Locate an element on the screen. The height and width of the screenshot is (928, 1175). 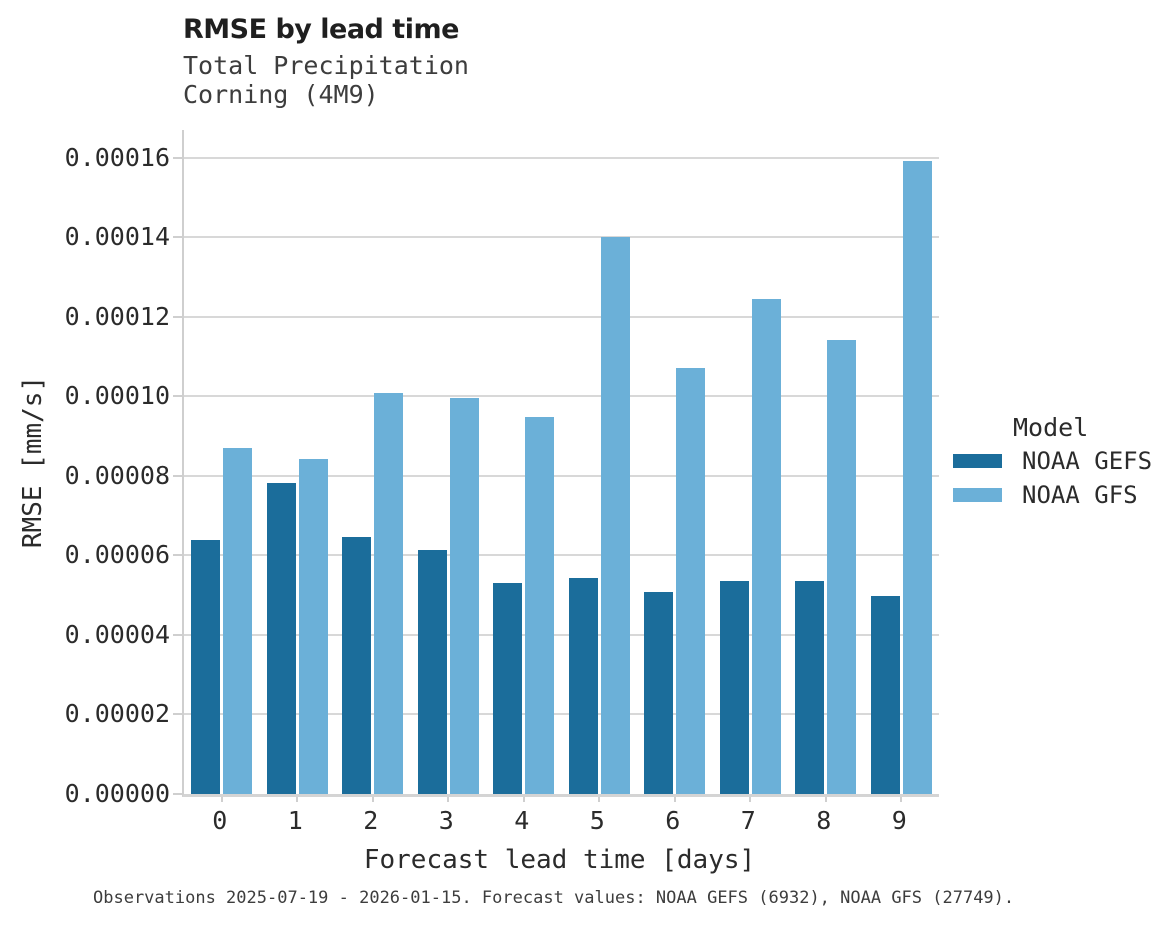
x-tick-label: 6 is located at coordinates (673, 820).